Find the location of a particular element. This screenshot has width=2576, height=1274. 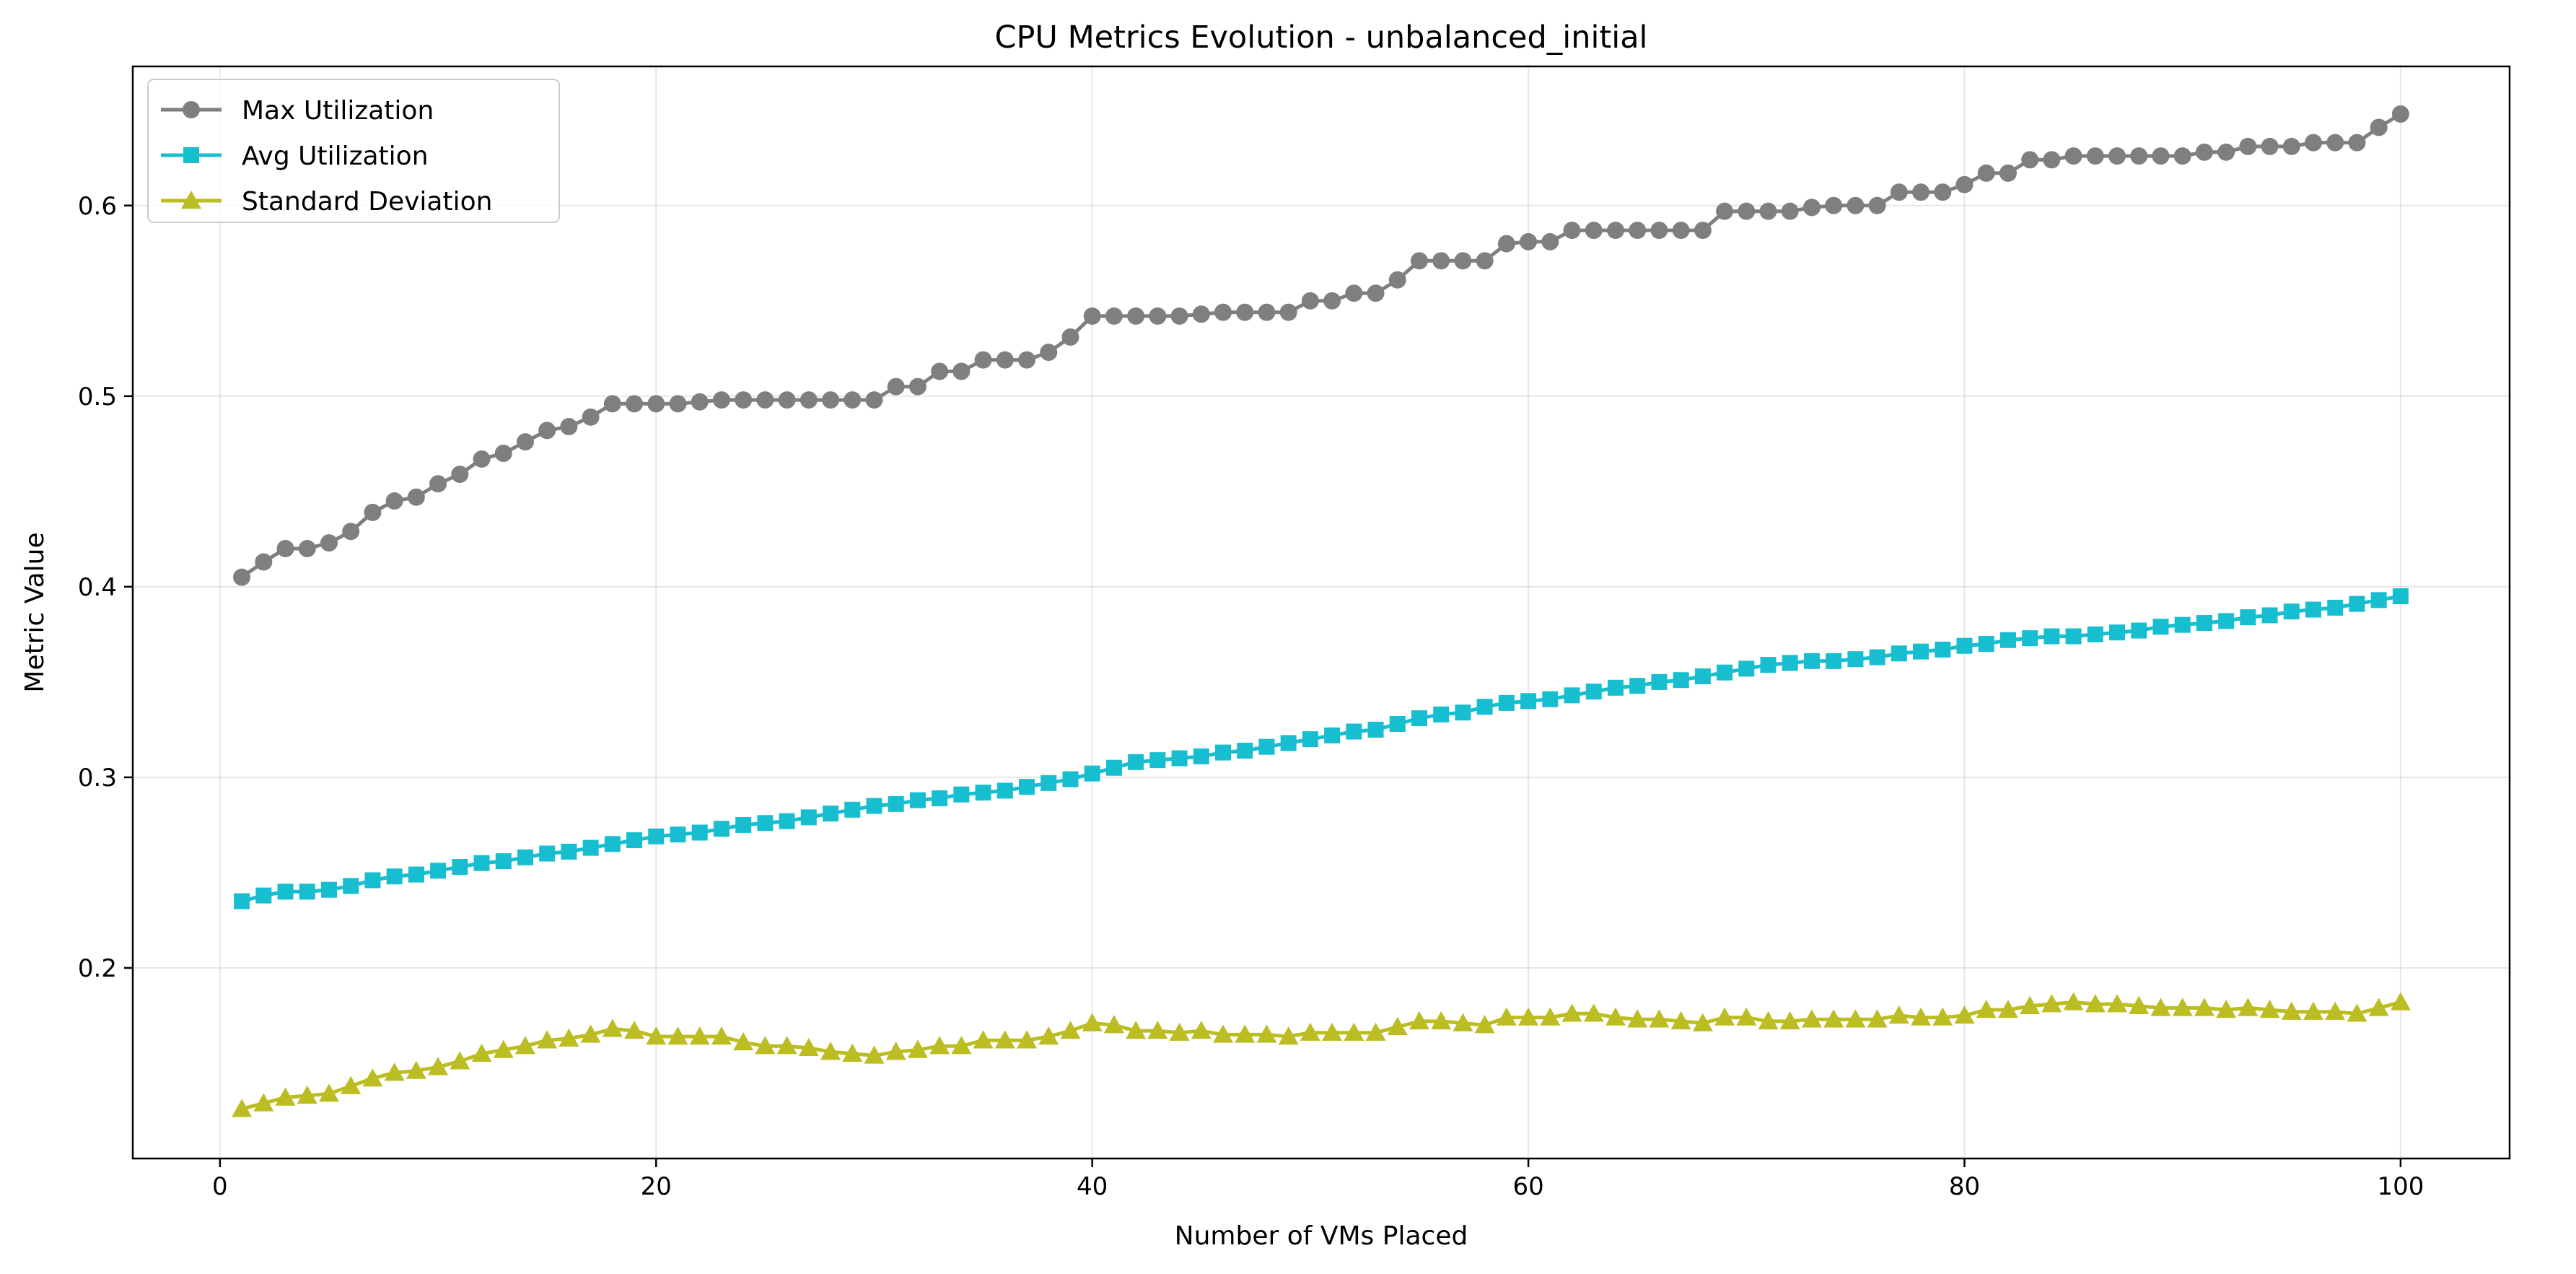

y-tick-label: 0.5 is located at coordinates (97, 397).